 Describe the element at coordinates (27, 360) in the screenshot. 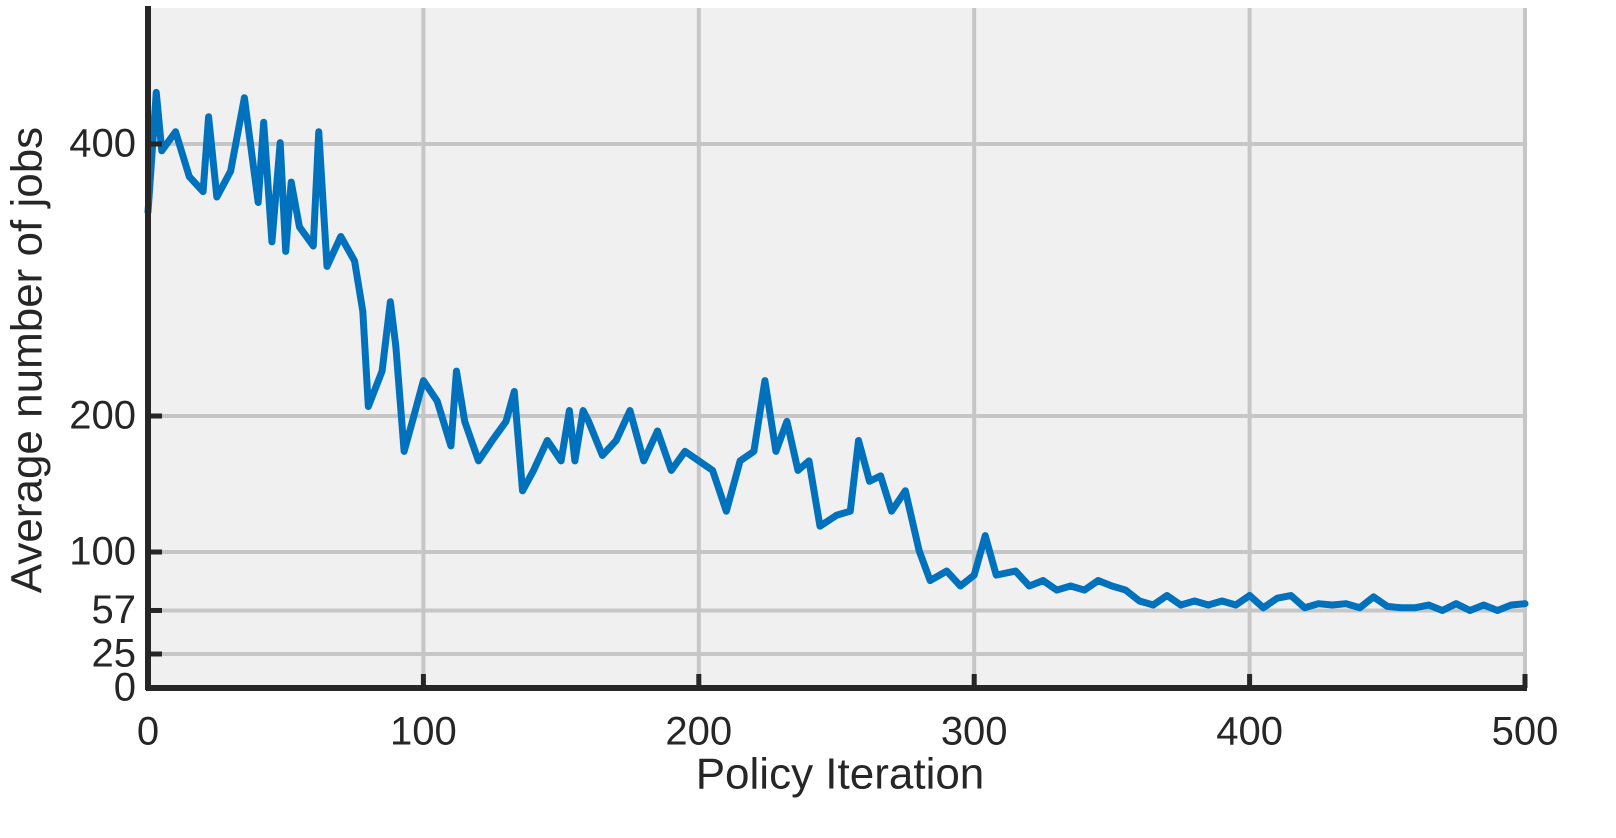

I see `y-axis-label: Average number of jobs` at that location.